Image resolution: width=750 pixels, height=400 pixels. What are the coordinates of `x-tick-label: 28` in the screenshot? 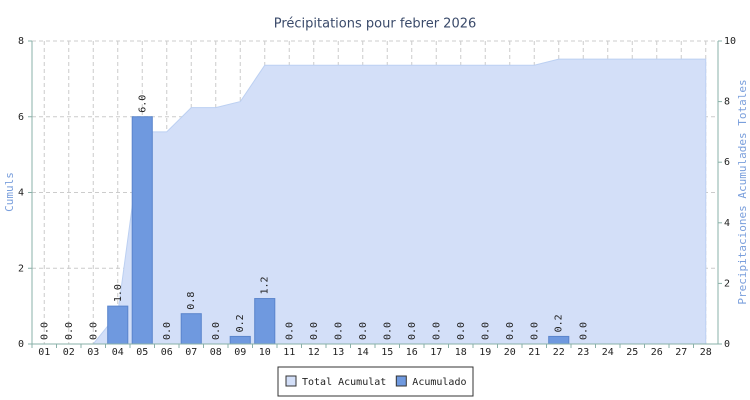 It's located at (706, 352).